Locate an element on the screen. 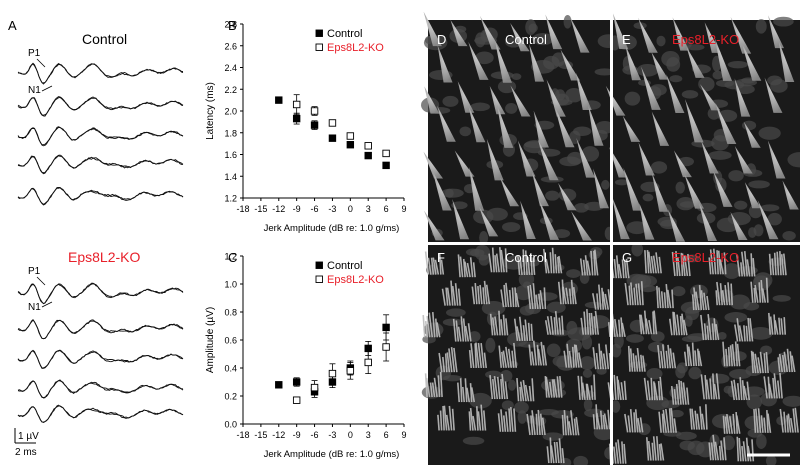 The image size is (800, 465). x-tick-label: -6 is located at coordinates (315, 435).